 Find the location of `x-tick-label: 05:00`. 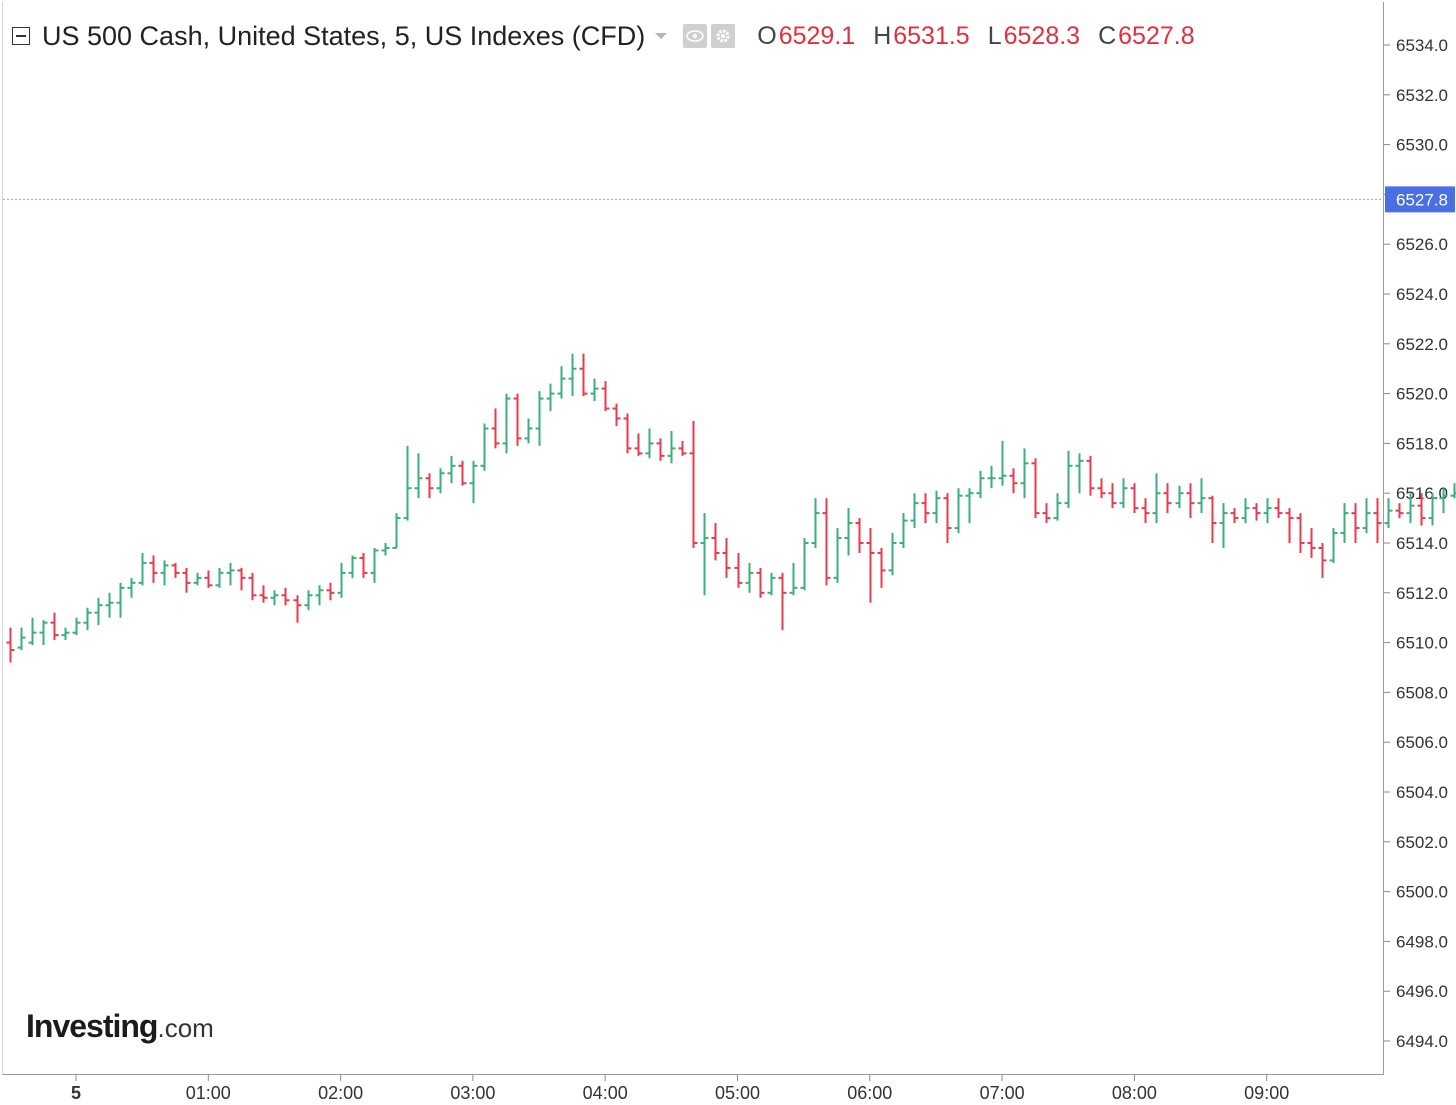

x-tick-label: 05:00 is located at coordinates (737, 1093).